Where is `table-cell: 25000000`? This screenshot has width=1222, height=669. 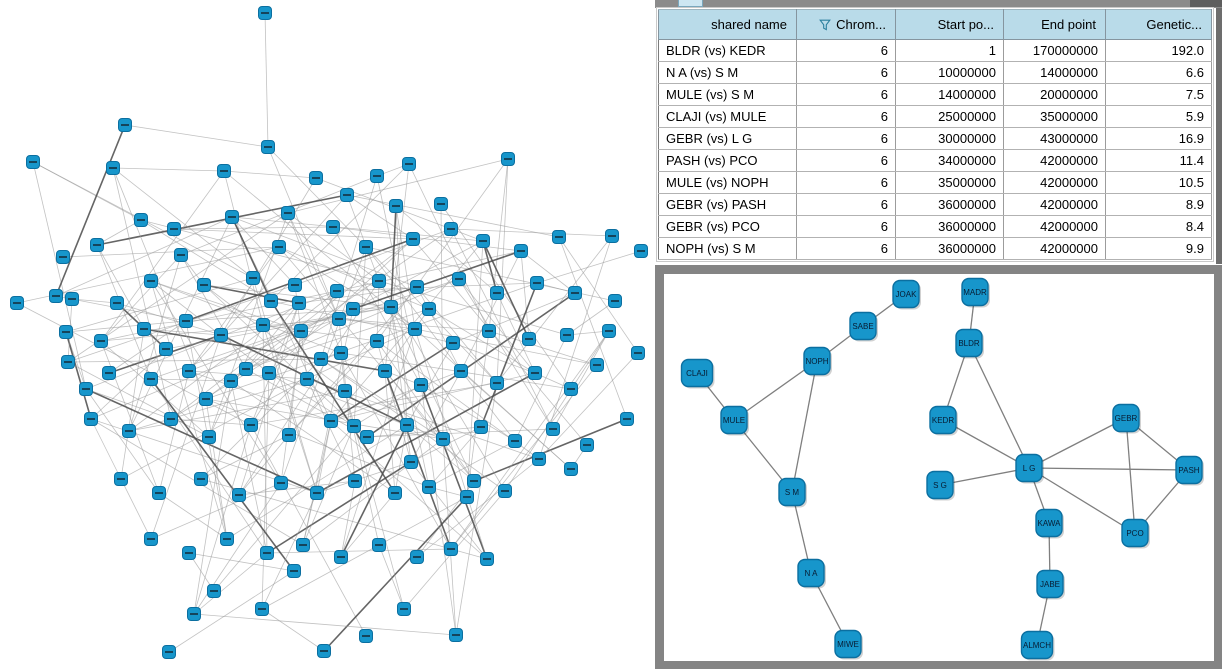
table-cell: 25000000 is located at coordinates (949, 116).